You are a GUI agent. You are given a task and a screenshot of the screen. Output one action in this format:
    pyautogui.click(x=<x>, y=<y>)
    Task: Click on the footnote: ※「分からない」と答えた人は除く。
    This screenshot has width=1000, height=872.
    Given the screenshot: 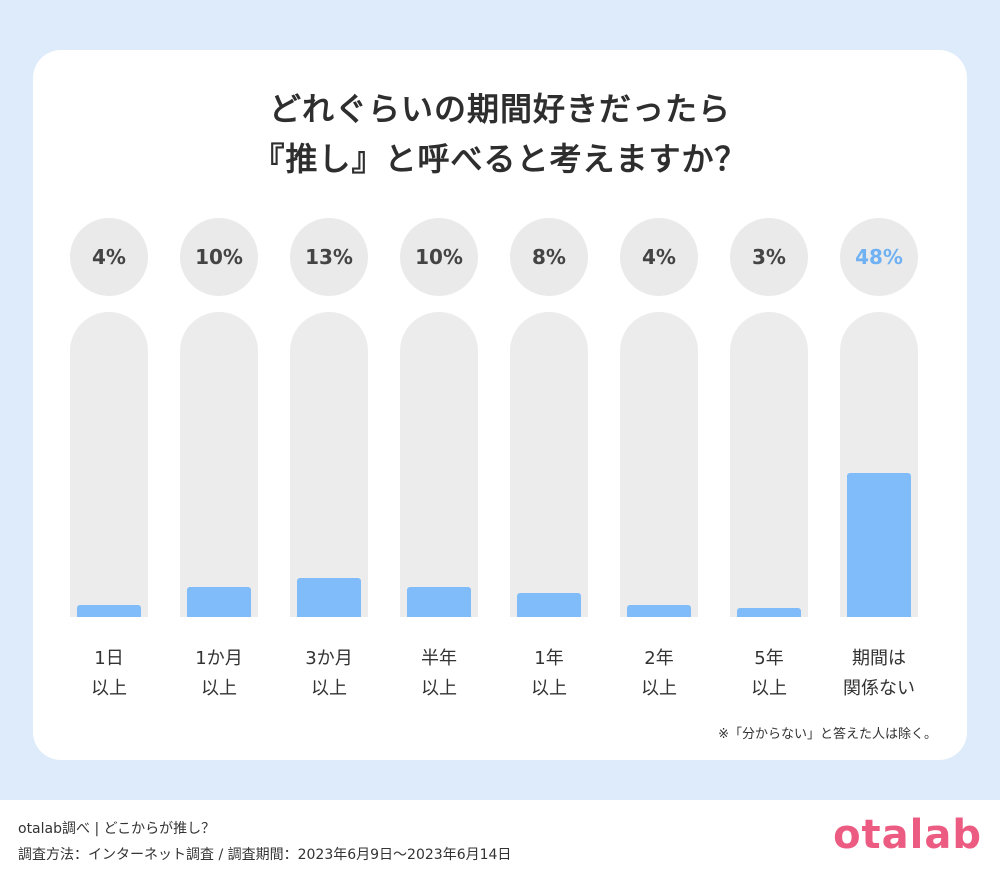 What is the action you would take?
    pyautogui.click(x=827, y=734)
    